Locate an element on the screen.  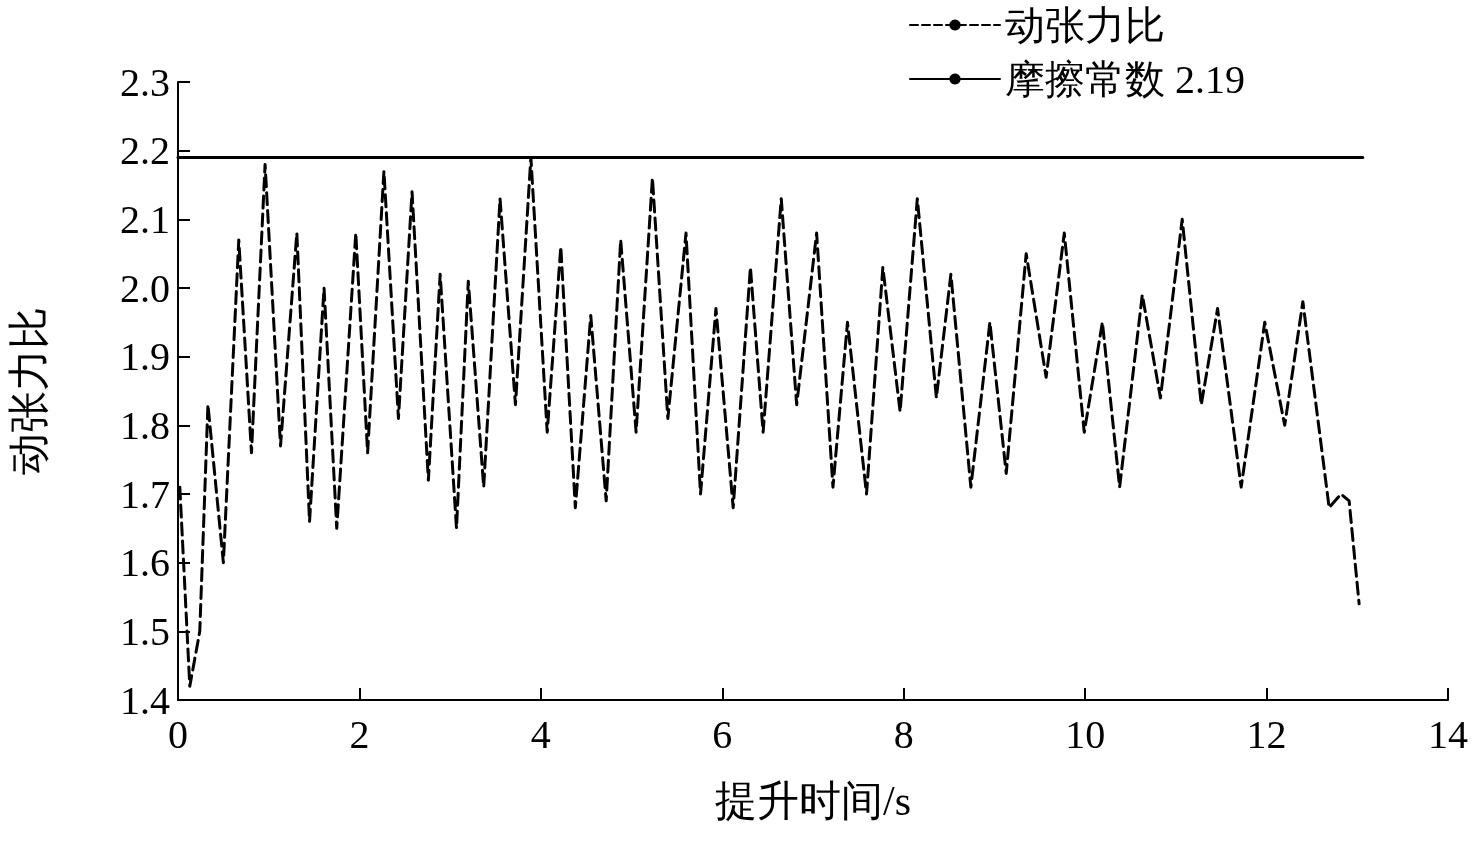
y-tick-label: 1.7 is located at coordinates (145, 494).